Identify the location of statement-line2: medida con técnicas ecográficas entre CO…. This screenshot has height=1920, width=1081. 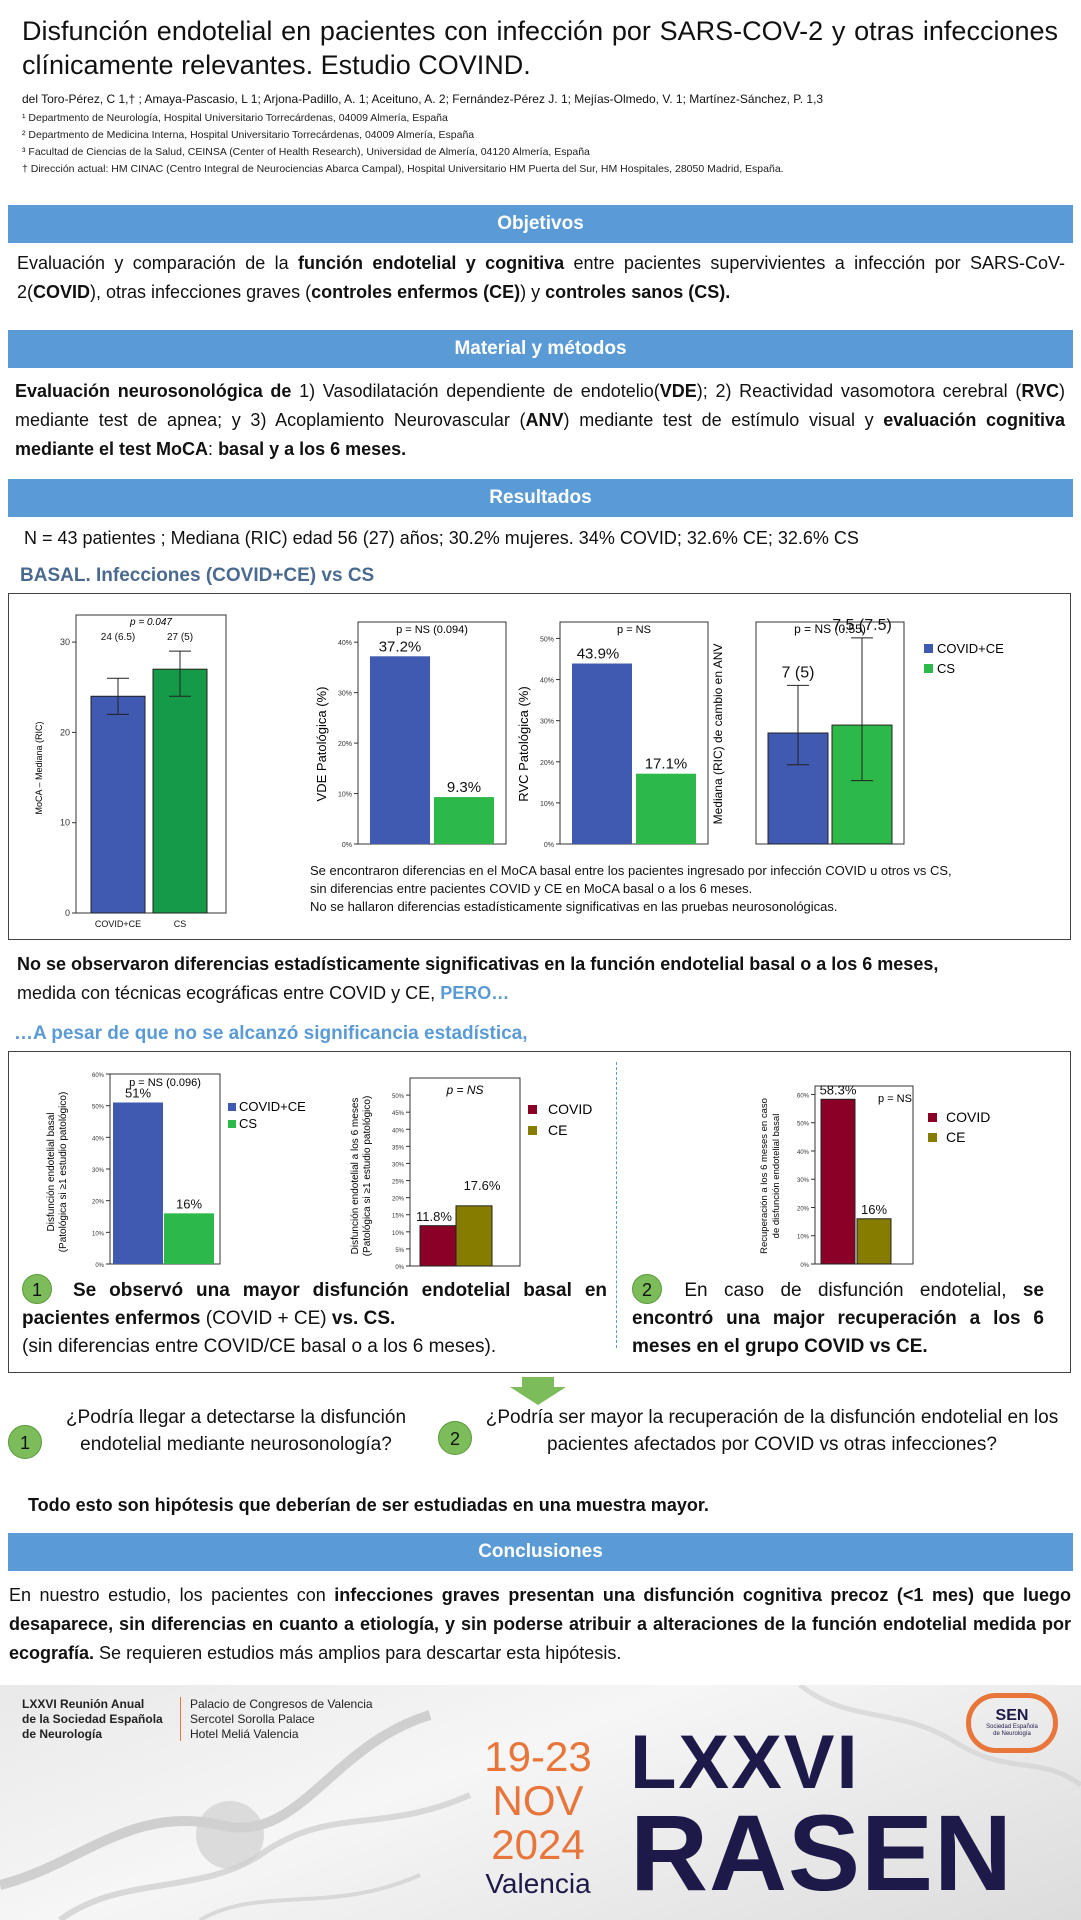
(263, 993).